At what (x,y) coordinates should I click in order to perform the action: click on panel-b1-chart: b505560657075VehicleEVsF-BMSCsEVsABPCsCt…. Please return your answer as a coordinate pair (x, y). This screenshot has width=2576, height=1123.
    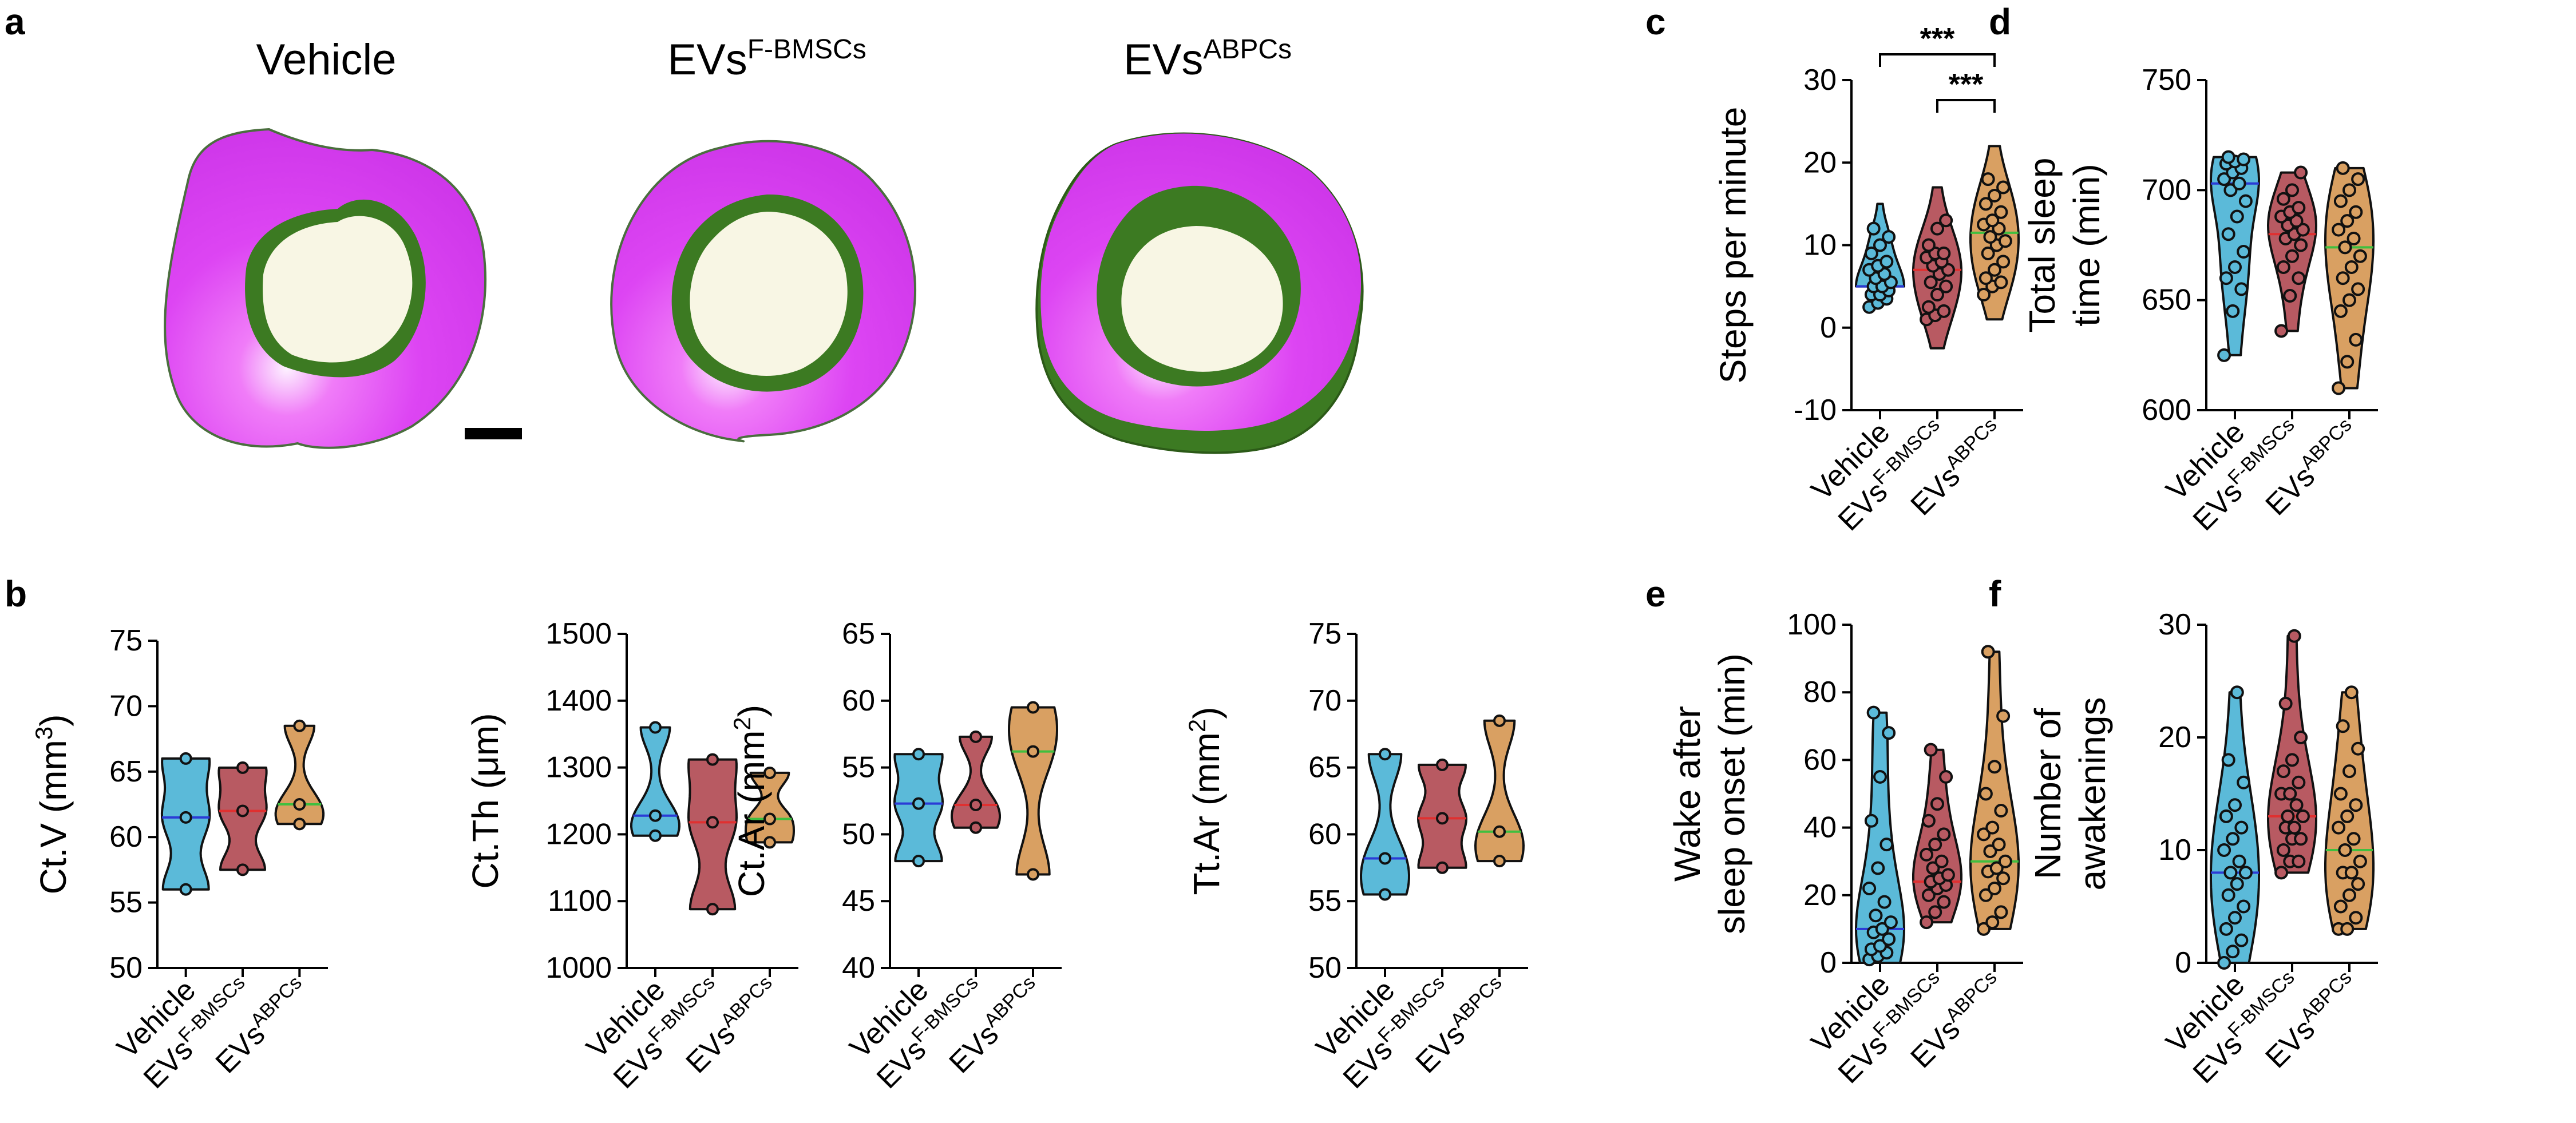
    Looking at the image, I should click on (166, 834).